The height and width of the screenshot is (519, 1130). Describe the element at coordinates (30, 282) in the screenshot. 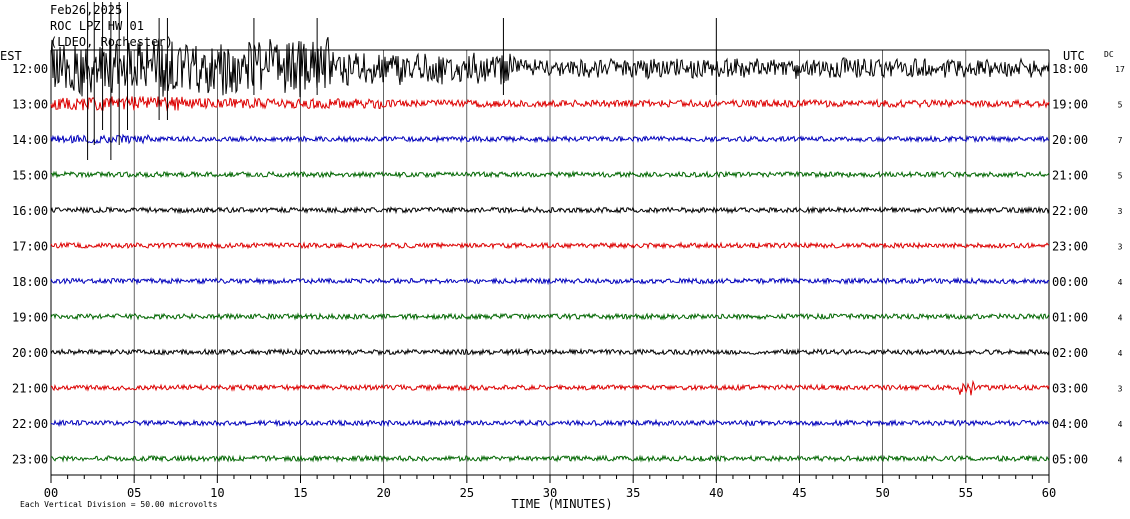

I see `est-hour-label: 18:00` at that location.